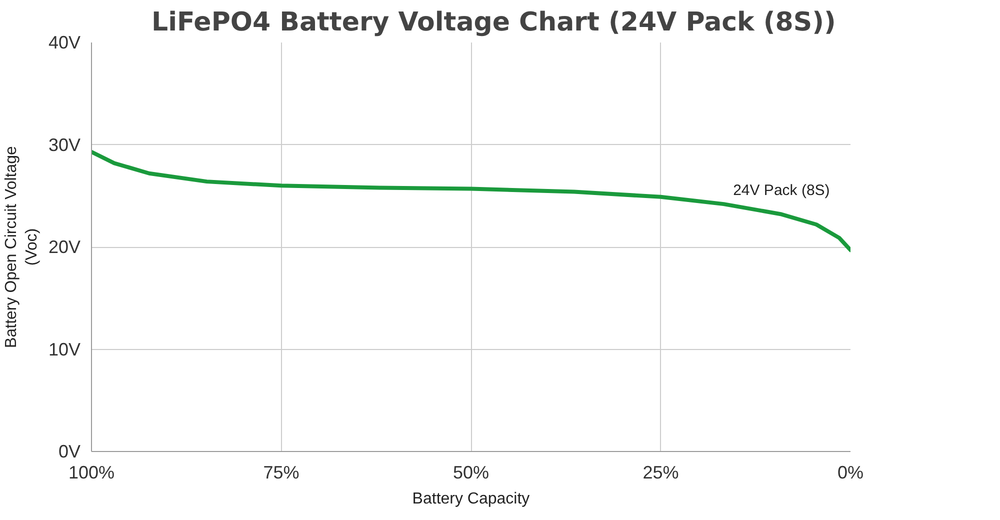 Image resolution: width=1000 pixels, height=520 pixels. I want to click on x-tick-label: 100%, so click(91, 472).